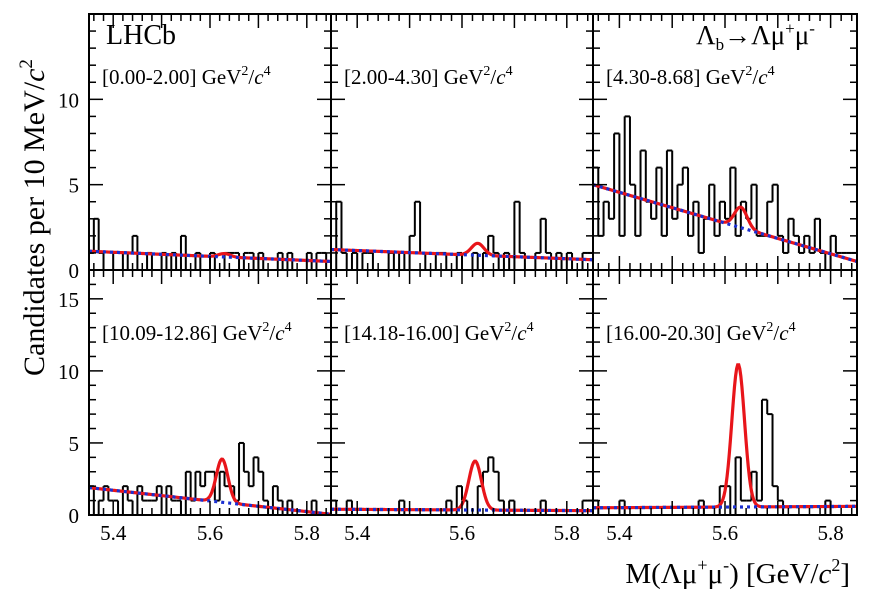  I want to click on q2-bin-label: [14.18-16.00] GeV2/c4, so click(439, 332).